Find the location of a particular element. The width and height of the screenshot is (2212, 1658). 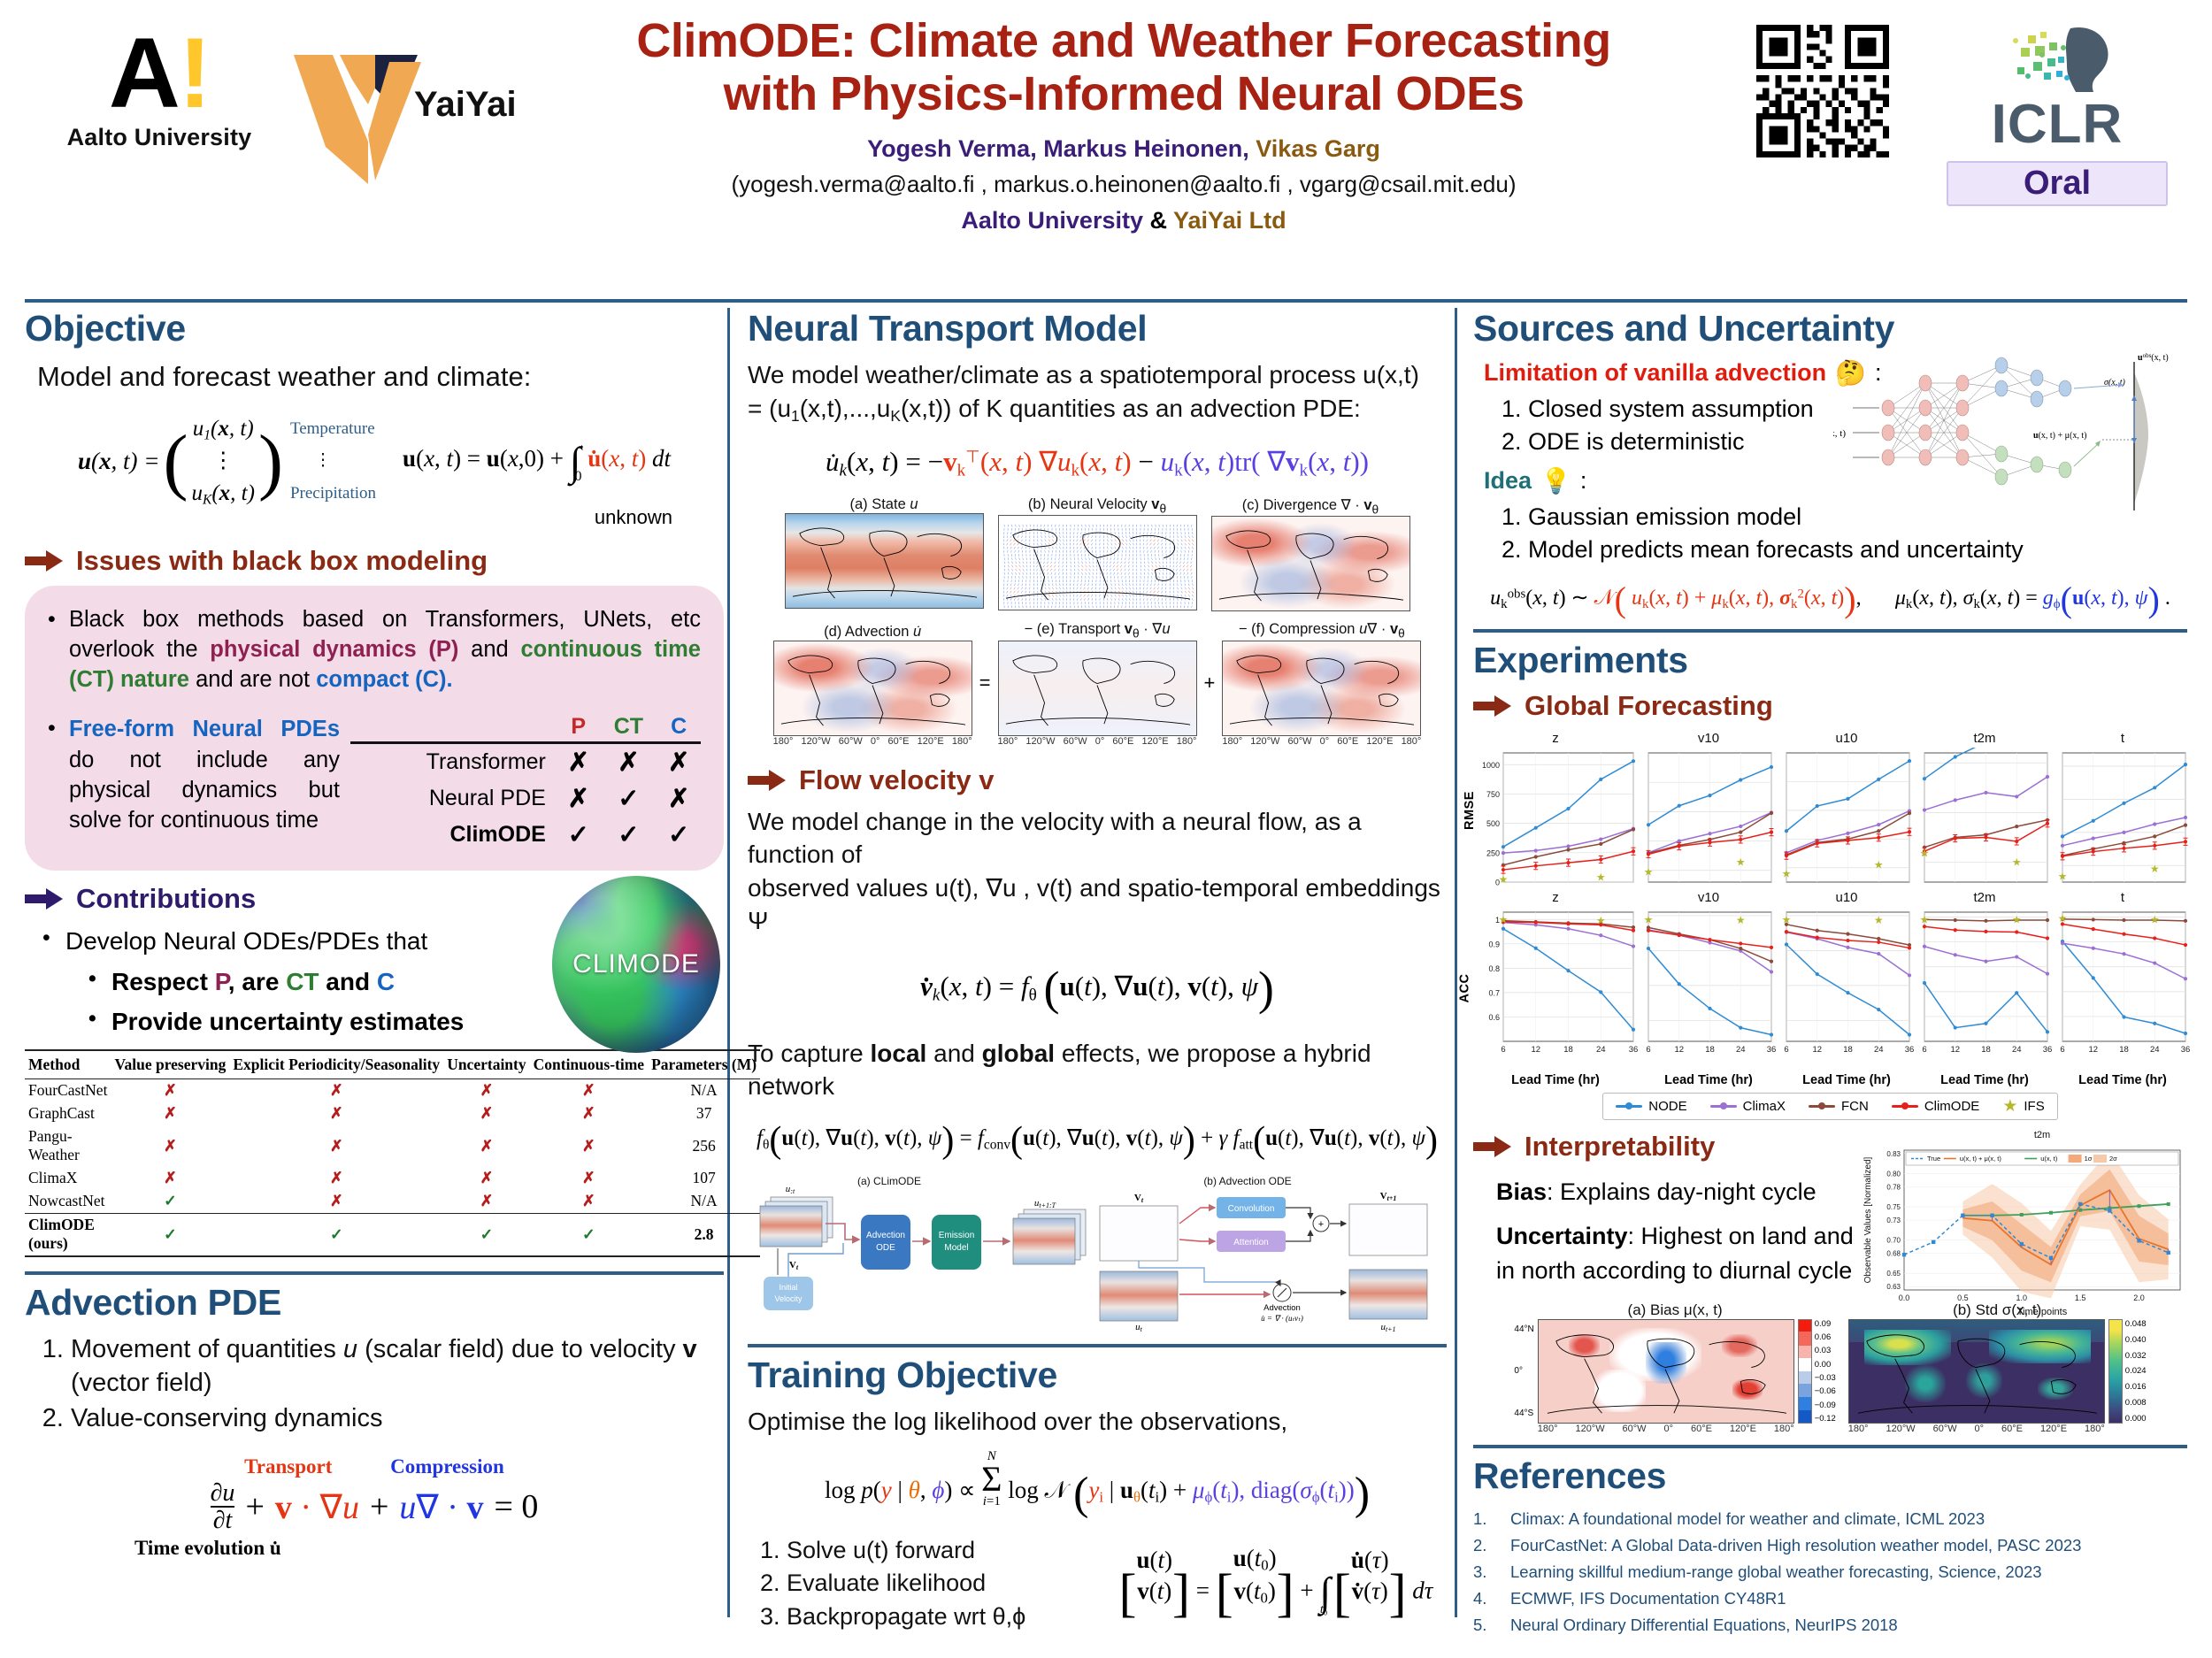

reference-4: ECMWF, IFS Documentation CY48R1 is located at coordinates (1648, 1598).